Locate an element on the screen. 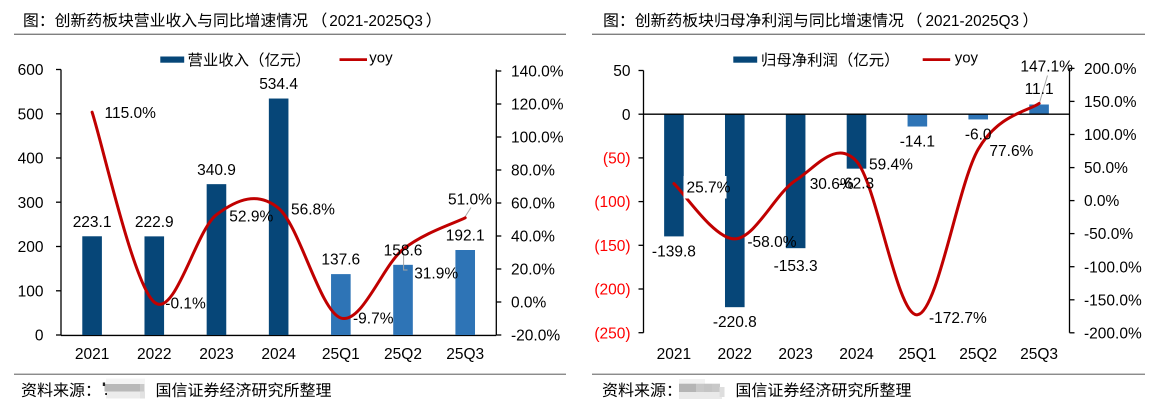 The height and width of the screenshot is (404, 1172). svg-text: 200 is located at coordinates (31, 247).